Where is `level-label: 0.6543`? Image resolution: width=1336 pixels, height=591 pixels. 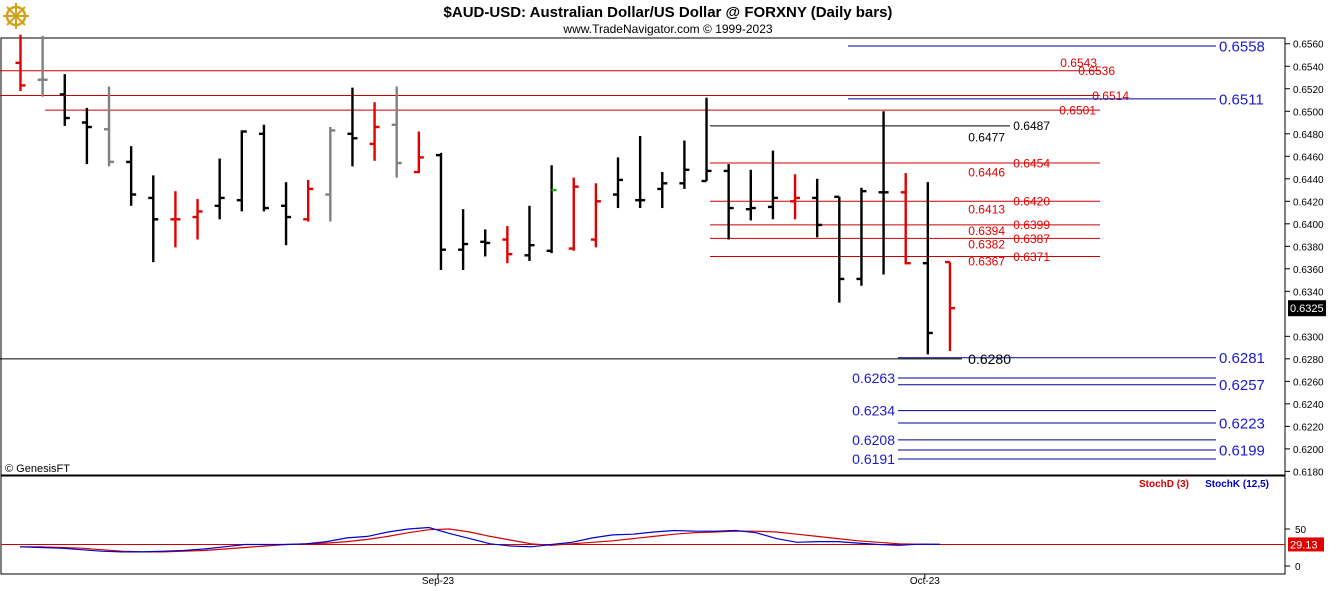 level-label: 0.6543 is located at coordinates (1078, 63).